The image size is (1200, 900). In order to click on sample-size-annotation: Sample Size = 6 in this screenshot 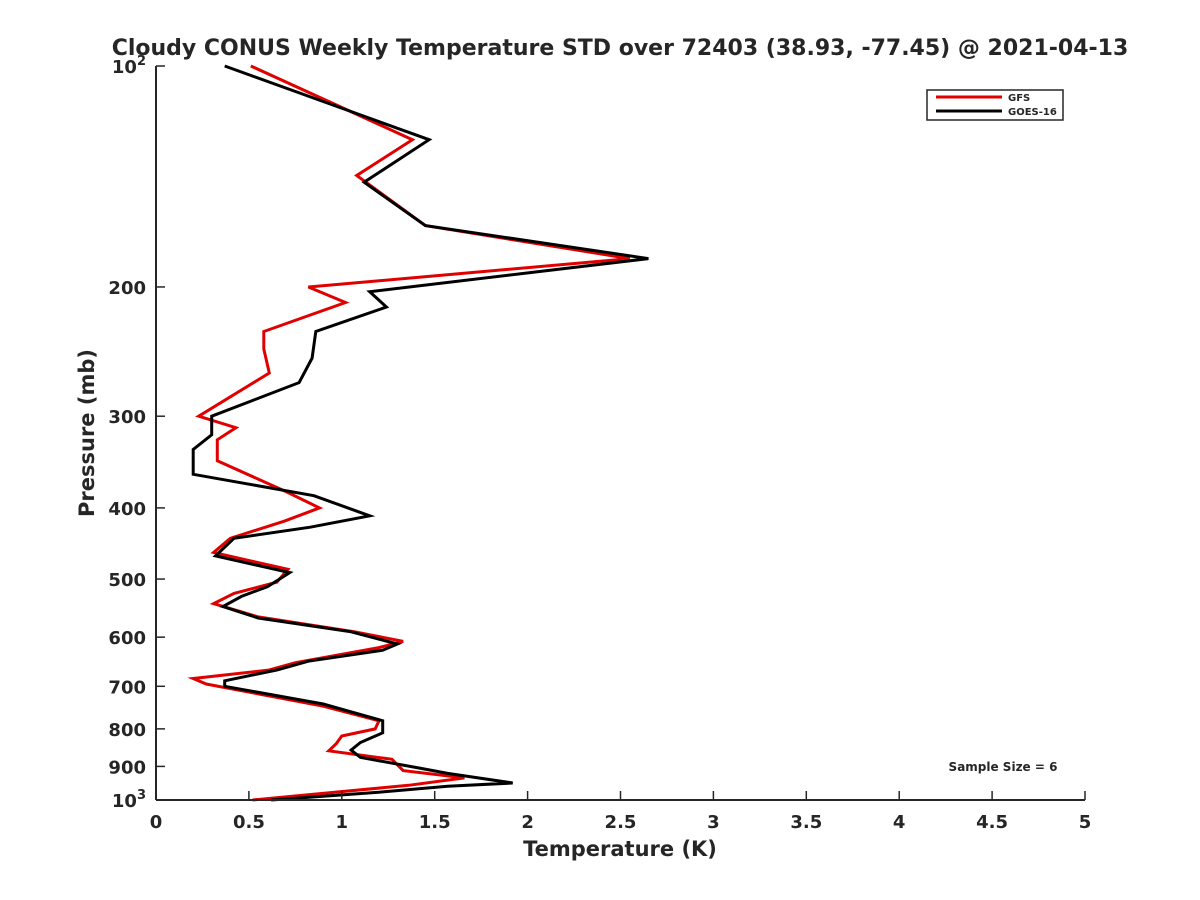, I will do `click(1003, 767)`.